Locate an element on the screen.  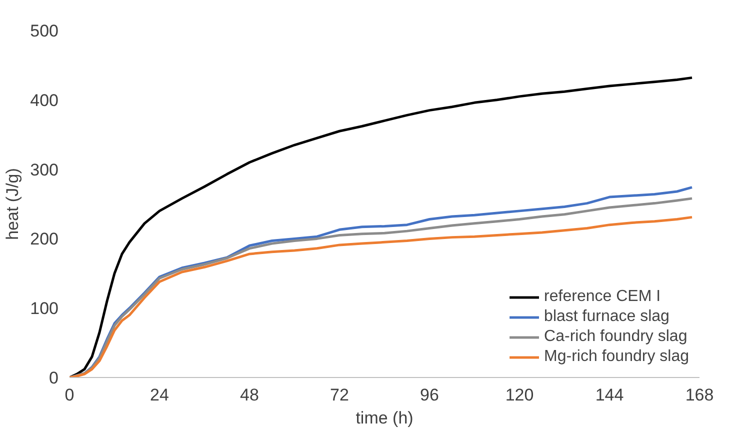
legend-label: Mg-rich foundry slag is located at coordinates (616, 357).